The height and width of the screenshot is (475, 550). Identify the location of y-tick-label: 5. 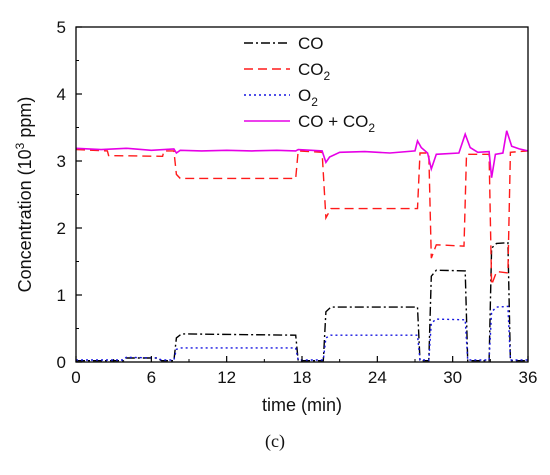
(61, 27).